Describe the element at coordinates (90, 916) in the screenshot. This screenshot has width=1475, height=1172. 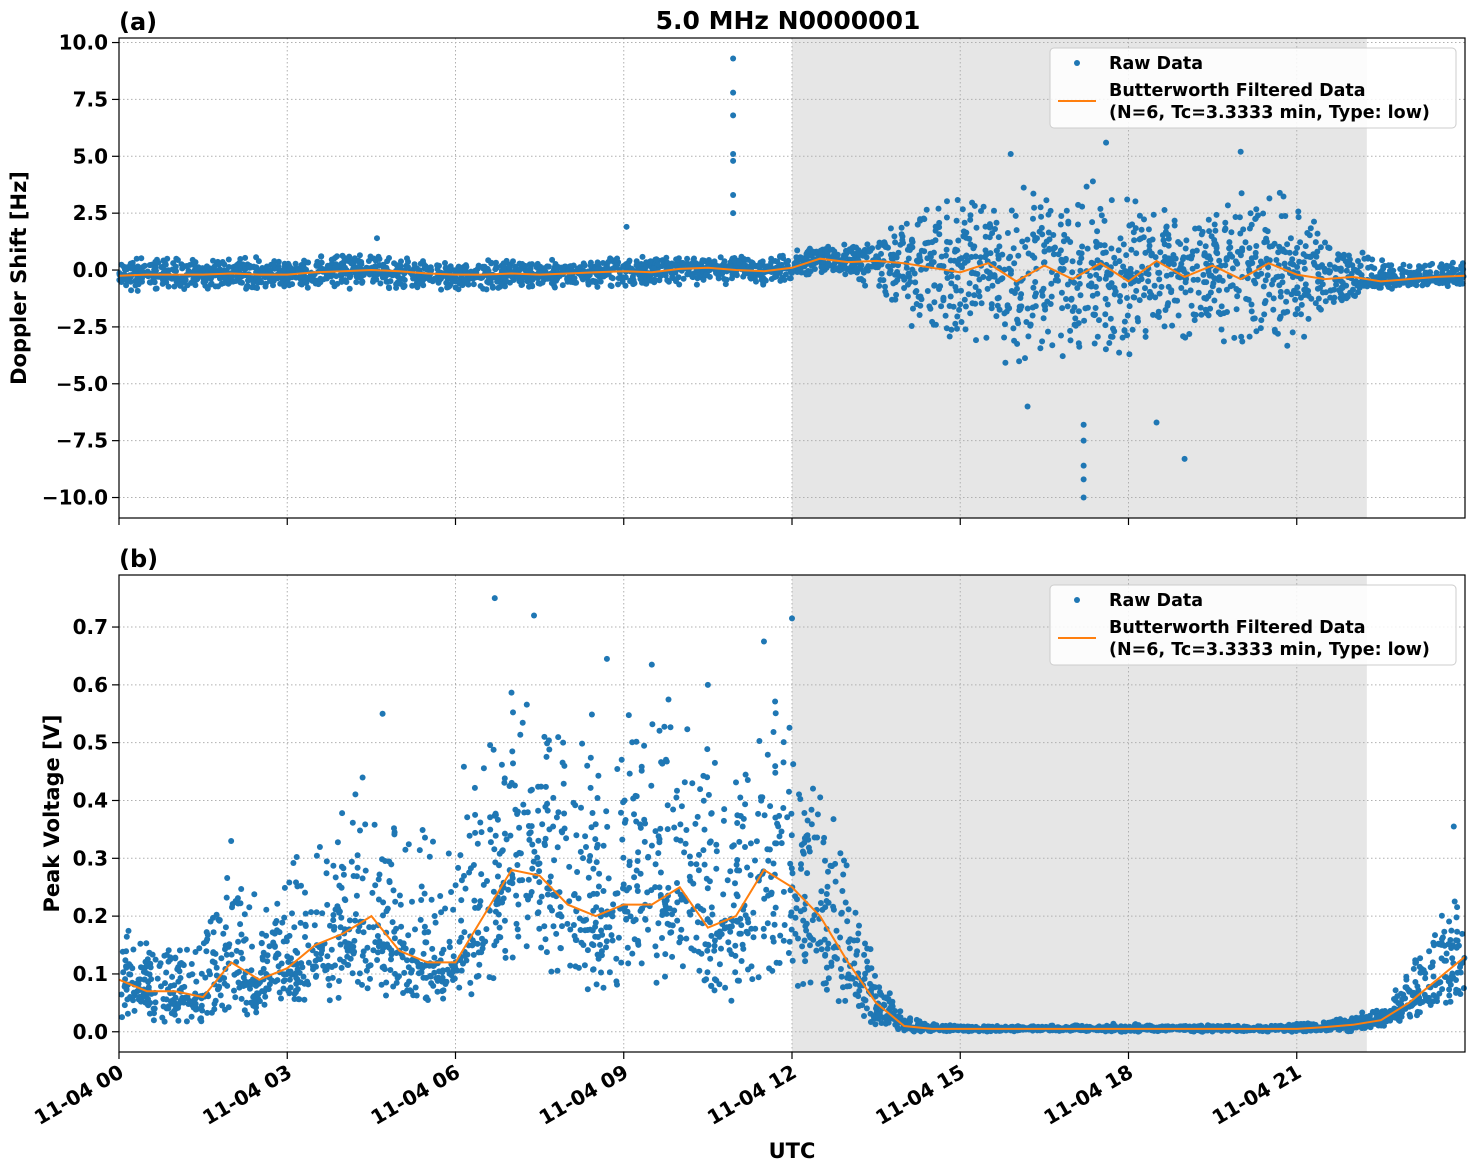
I see `y-tick-label: 0.2` at that location.